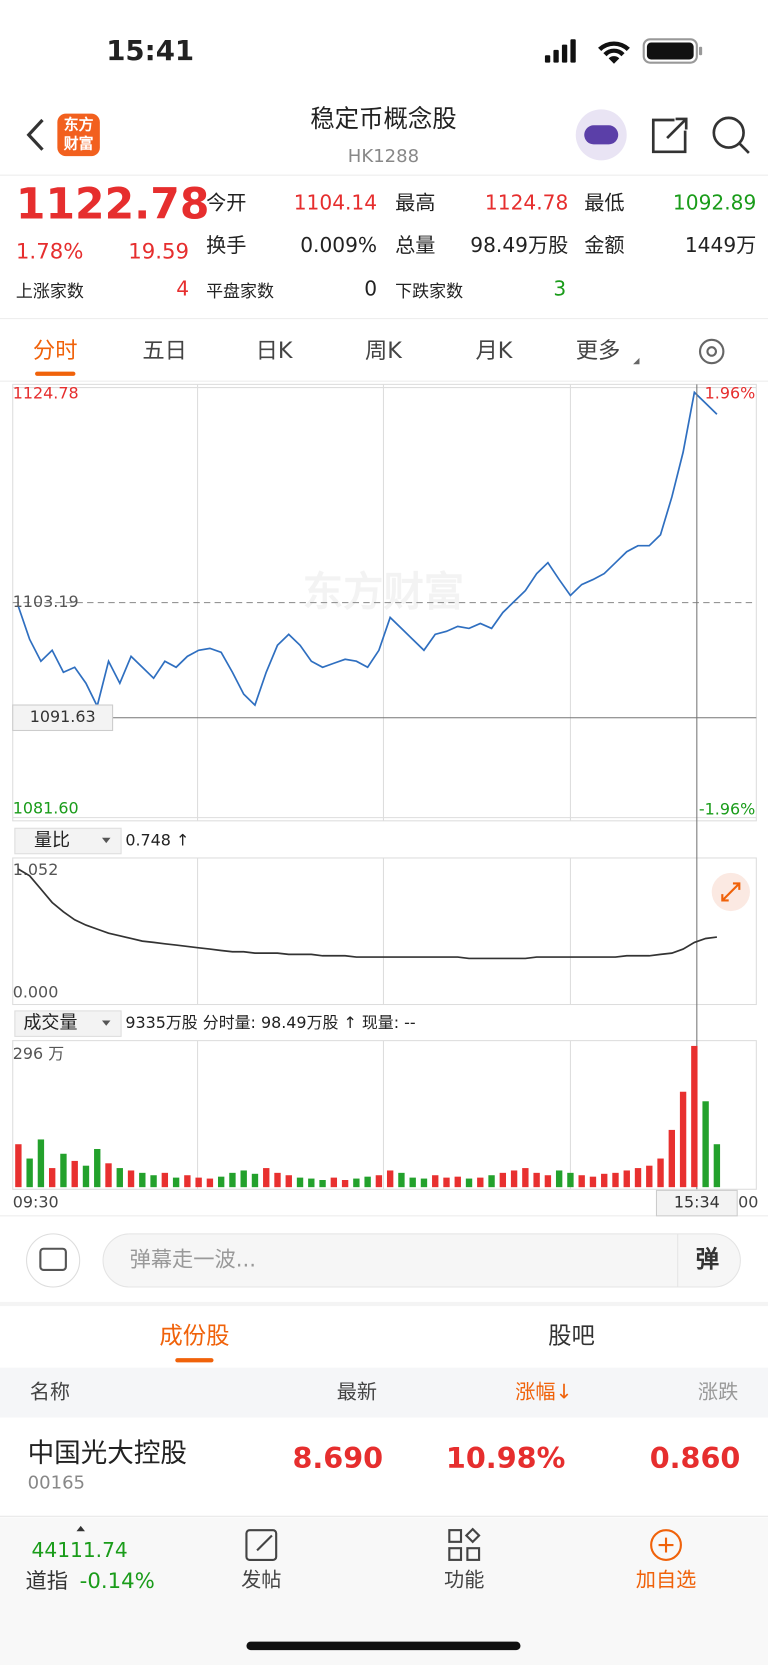  What do you see at coordinates (367, 914) in the screenshot?
I see `ratio-line` at bounding box center [367, 914].